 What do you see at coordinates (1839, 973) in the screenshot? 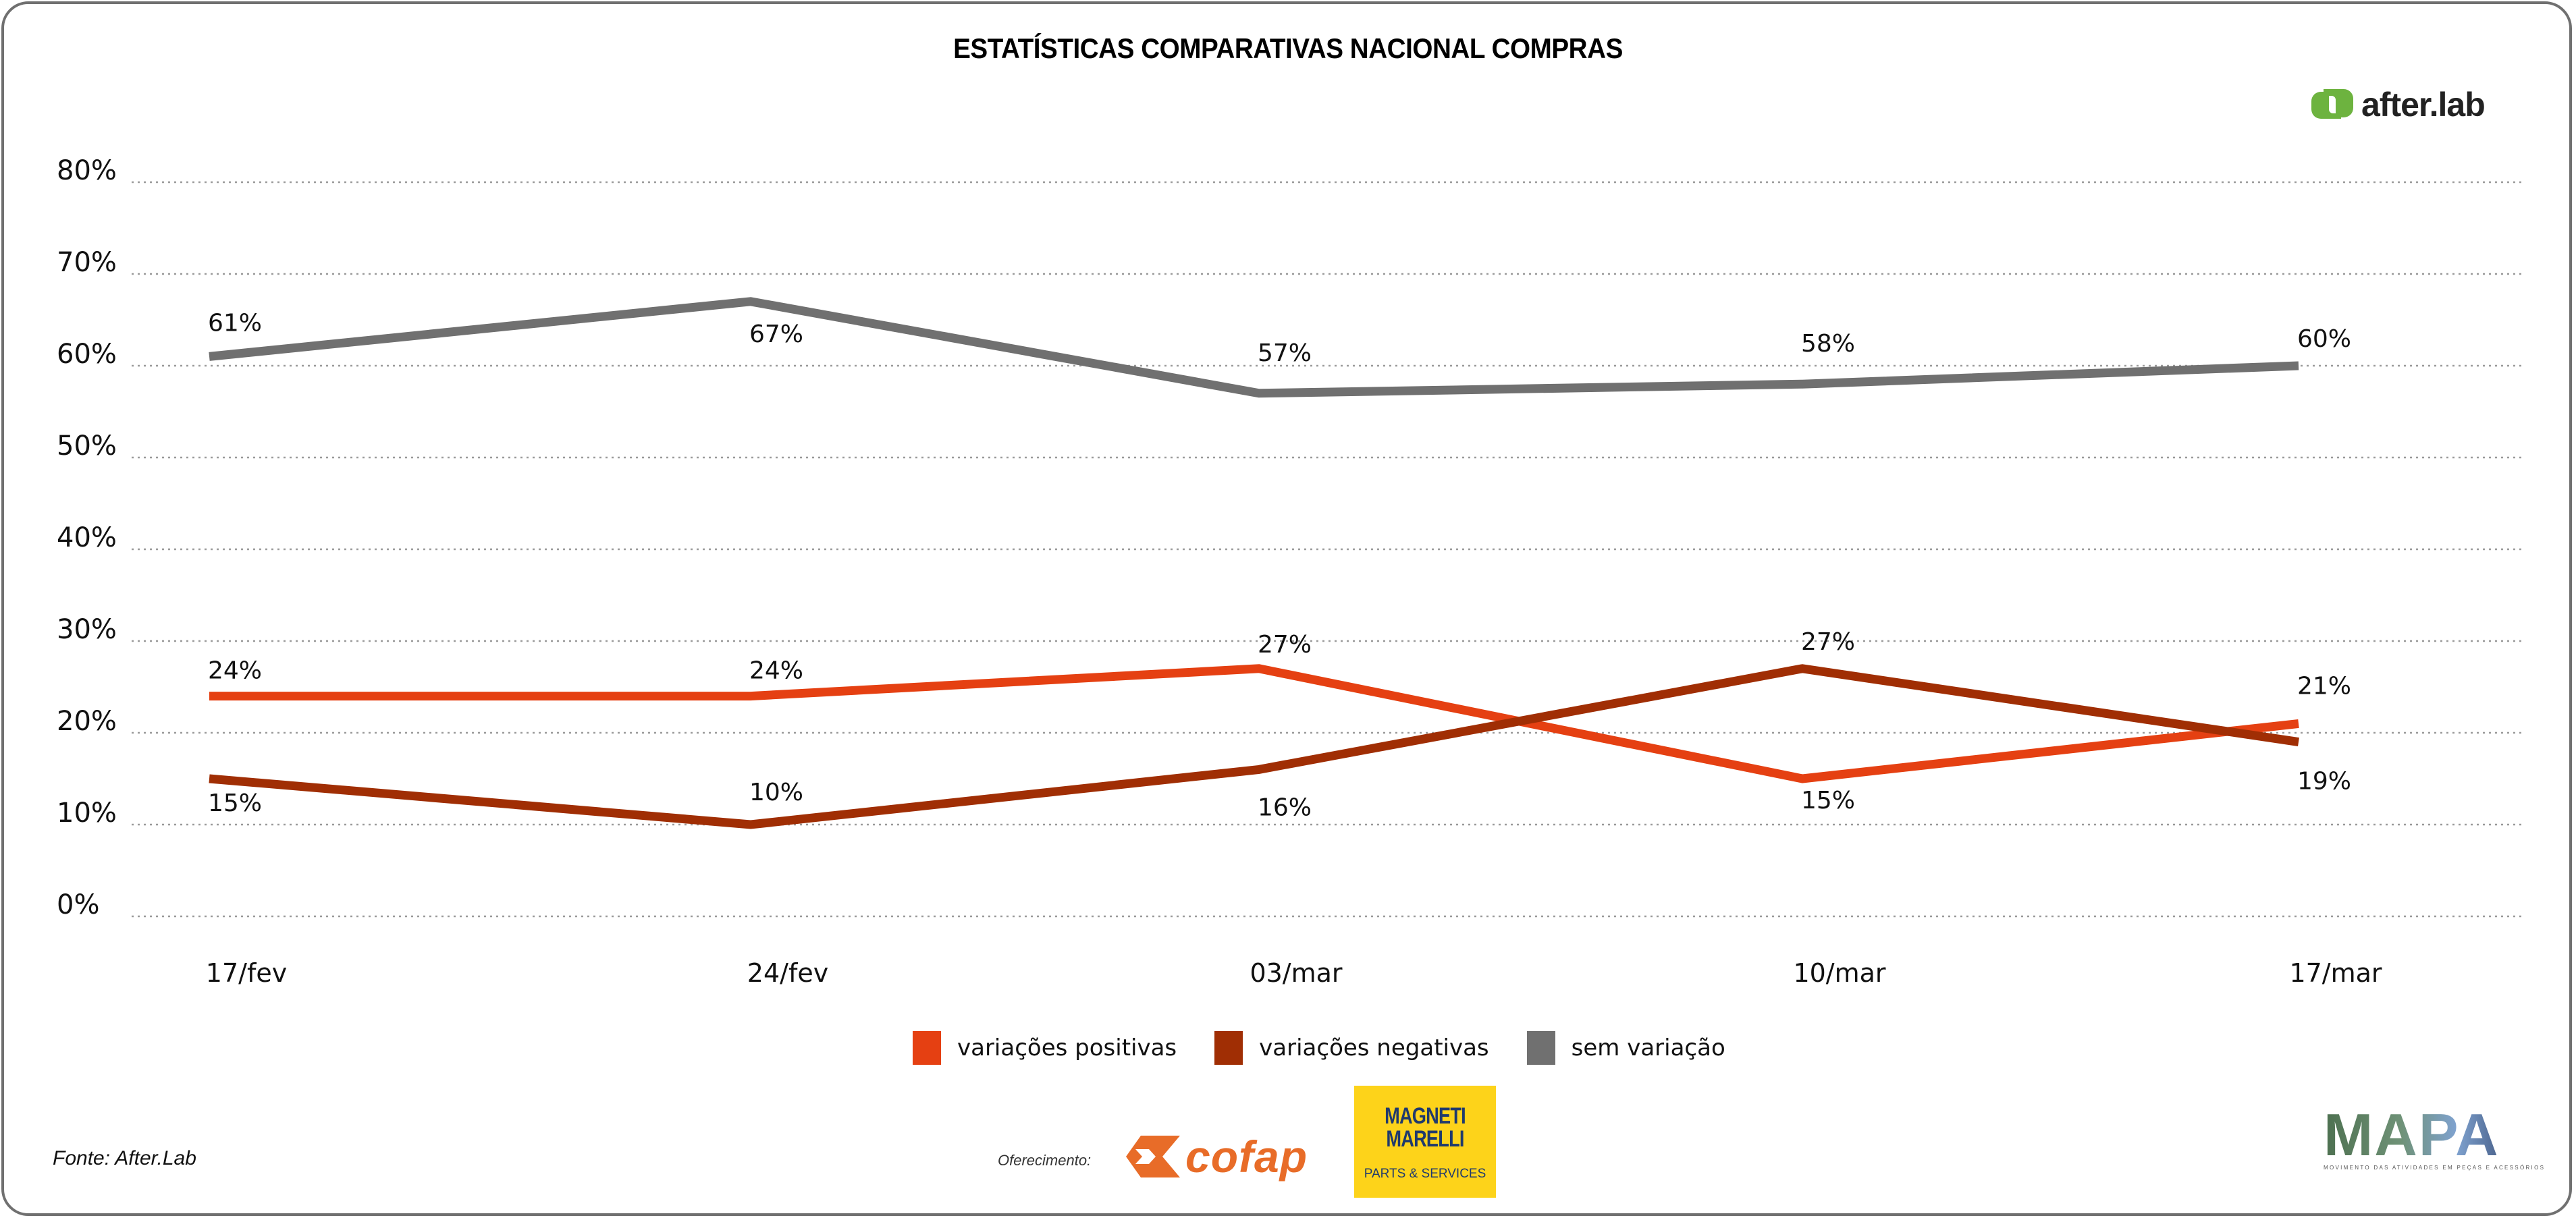
I see `x-tick-label: 10/mar` at bounding box center [1839, 973].